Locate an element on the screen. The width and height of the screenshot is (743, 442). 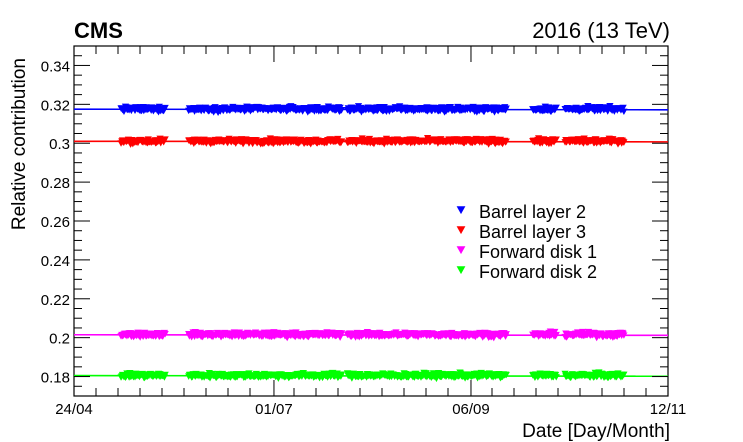
legend-label: Forward disk 2 is located at coordinates (538, 272).